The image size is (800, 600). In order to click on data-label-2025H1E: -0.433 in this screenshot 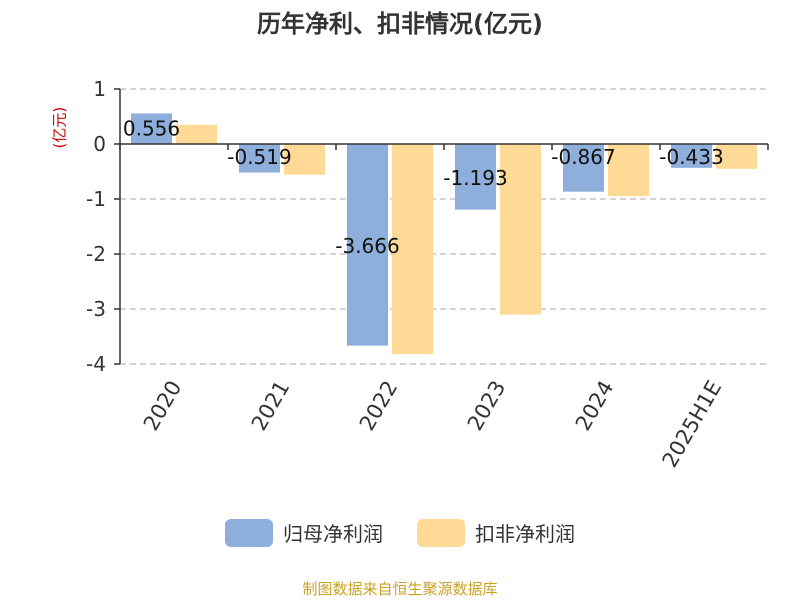, I will do `click(691, 157)`.